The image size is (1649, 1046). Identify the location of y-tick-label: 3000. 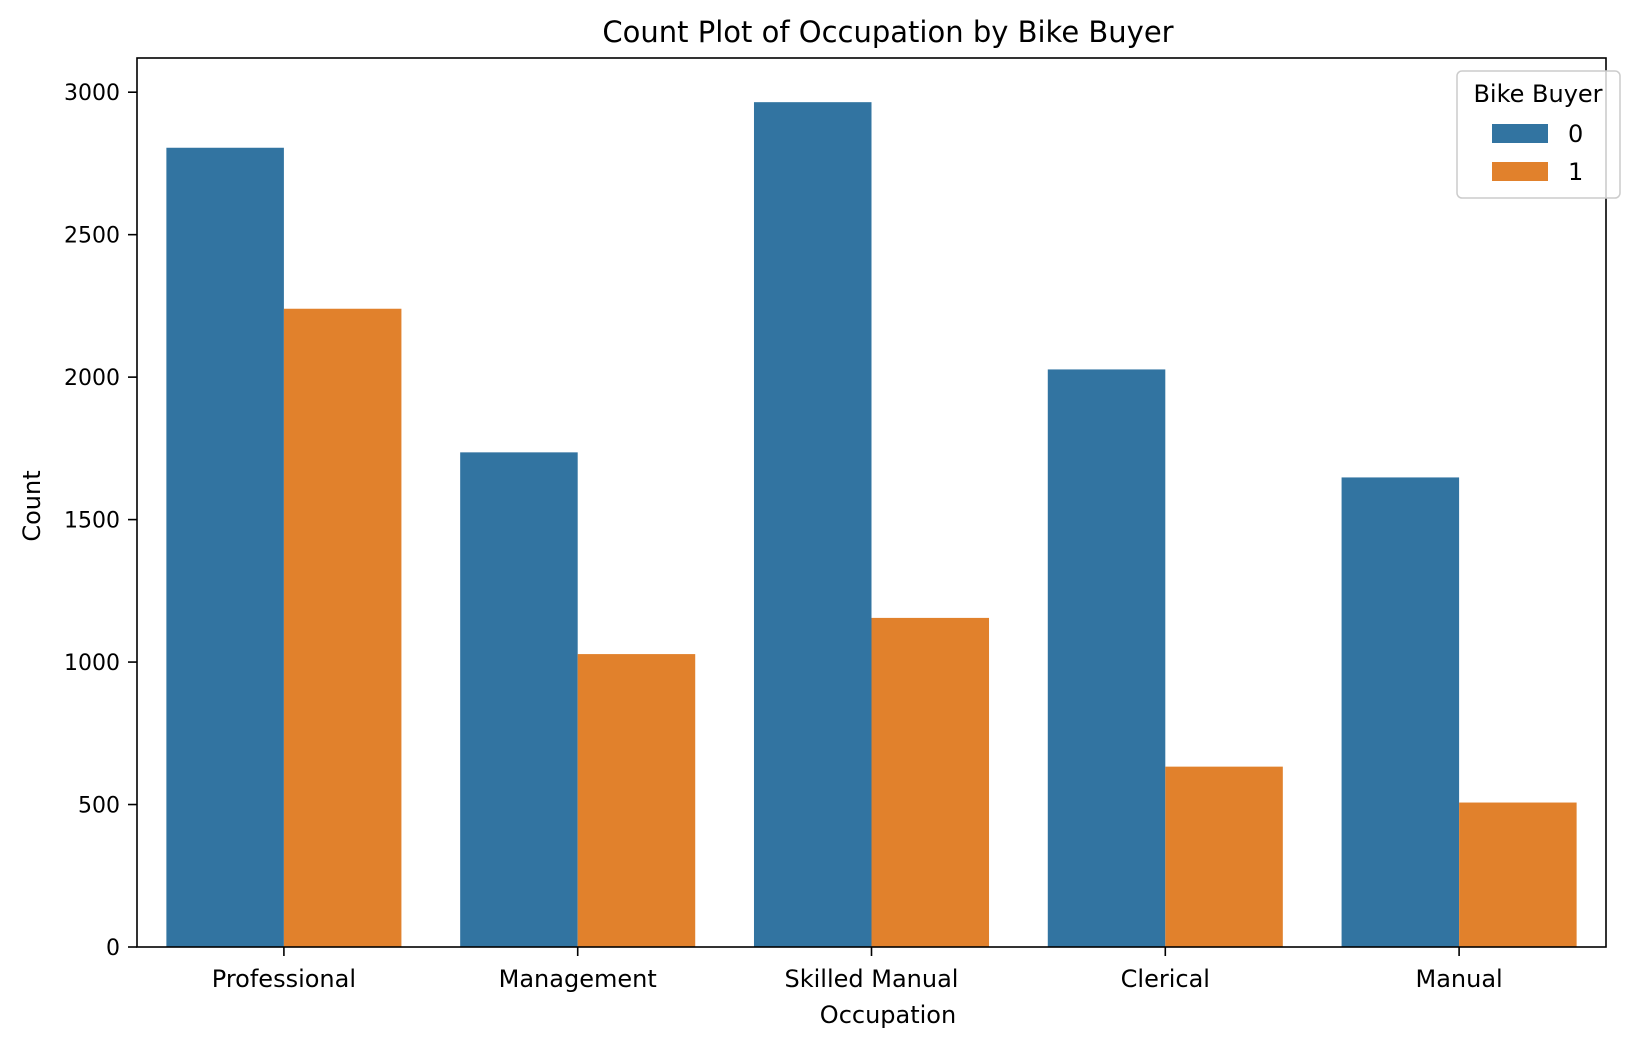
(92, 93).